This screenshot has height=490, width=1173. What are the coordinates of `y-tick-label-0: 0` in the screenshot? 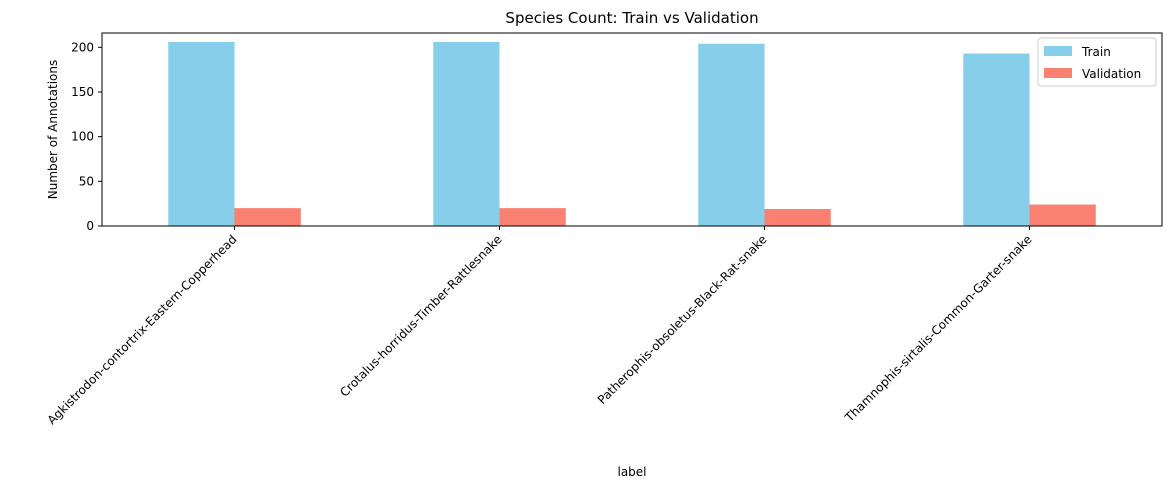 It's located at (90, 226).